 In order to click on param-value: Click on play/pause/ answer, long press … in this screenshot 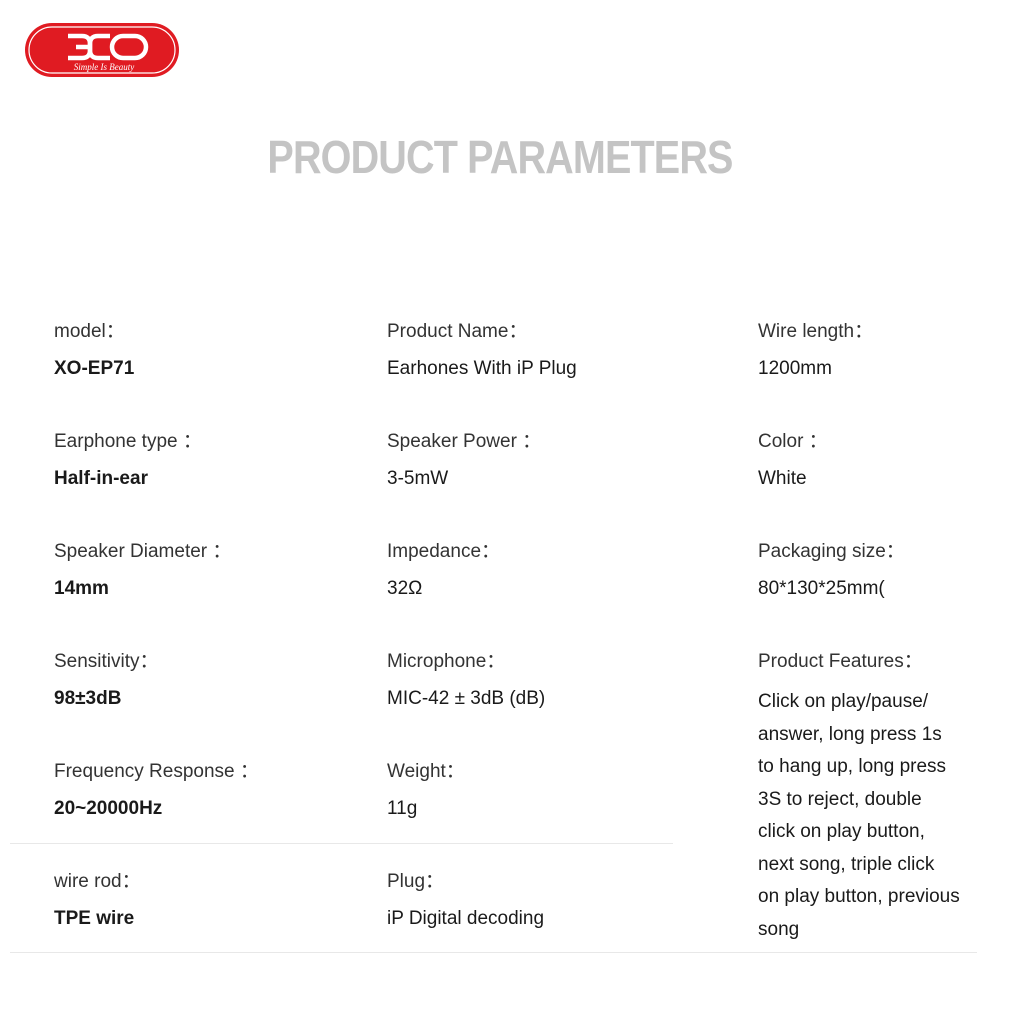, I will do `click(859, 815)`.